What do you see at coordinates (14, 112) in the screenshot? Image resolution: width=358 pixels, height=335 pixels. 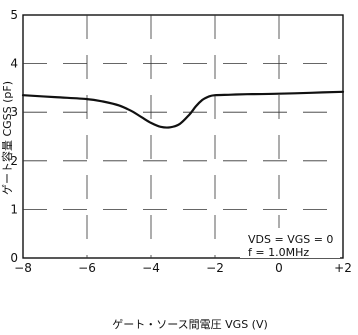 I see `y-tick-label: 3` at bounding box center [14, 112].